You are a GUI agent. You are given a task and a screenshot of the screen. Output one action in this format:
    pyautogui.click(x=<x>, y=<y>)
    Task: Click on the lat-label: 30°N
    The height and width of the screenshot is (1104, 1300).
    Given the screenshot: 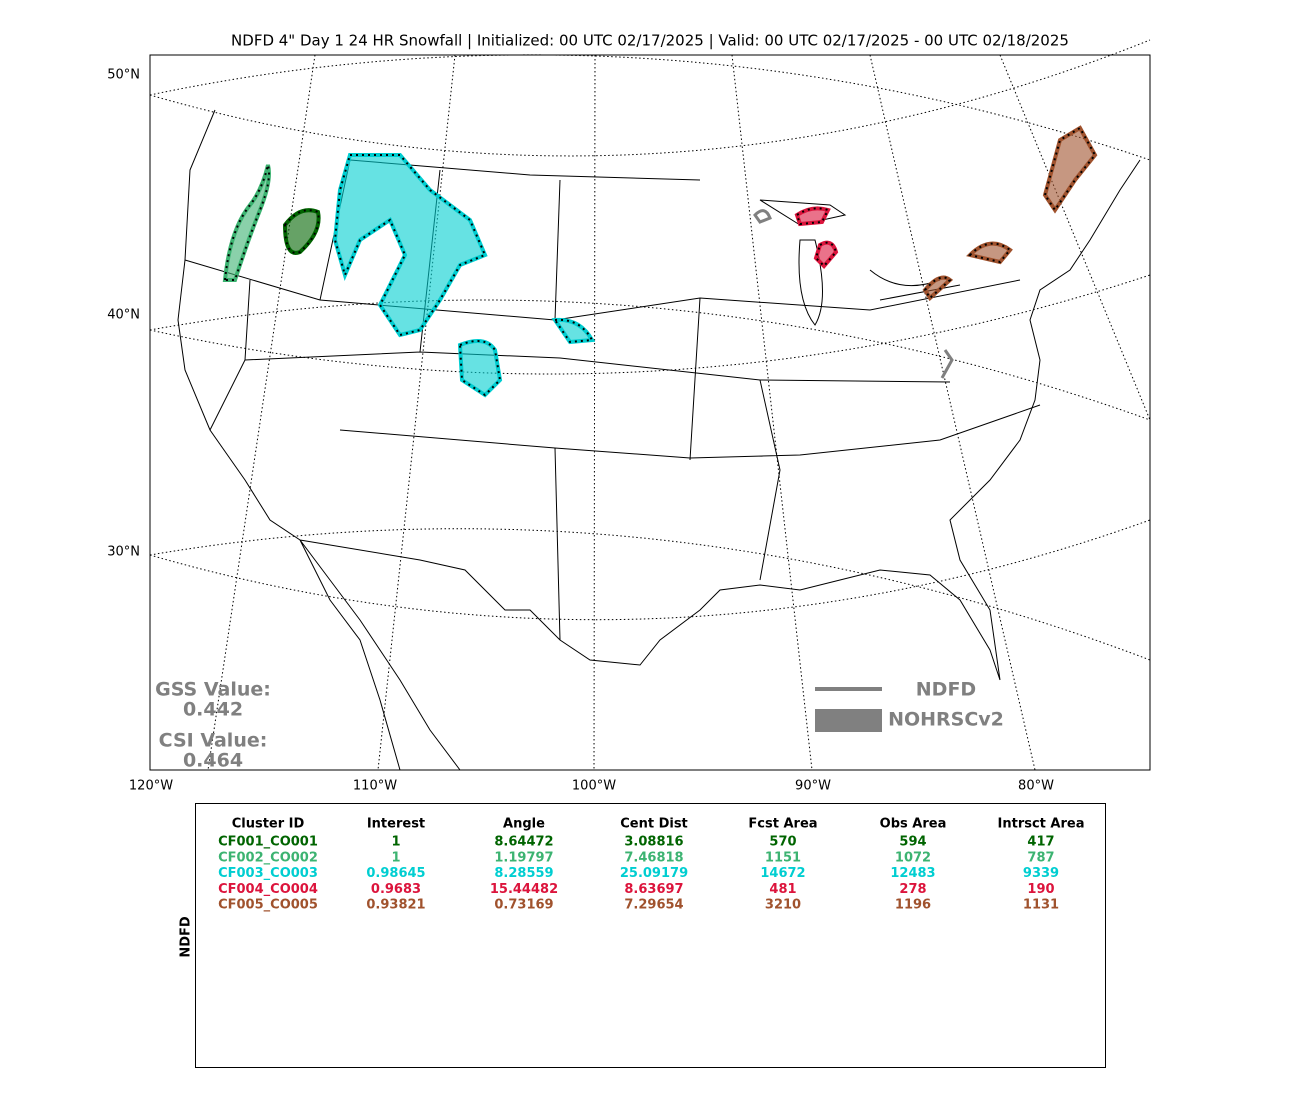 What is the action you would take?
    pyautogui.click(x=123, y=552)
    